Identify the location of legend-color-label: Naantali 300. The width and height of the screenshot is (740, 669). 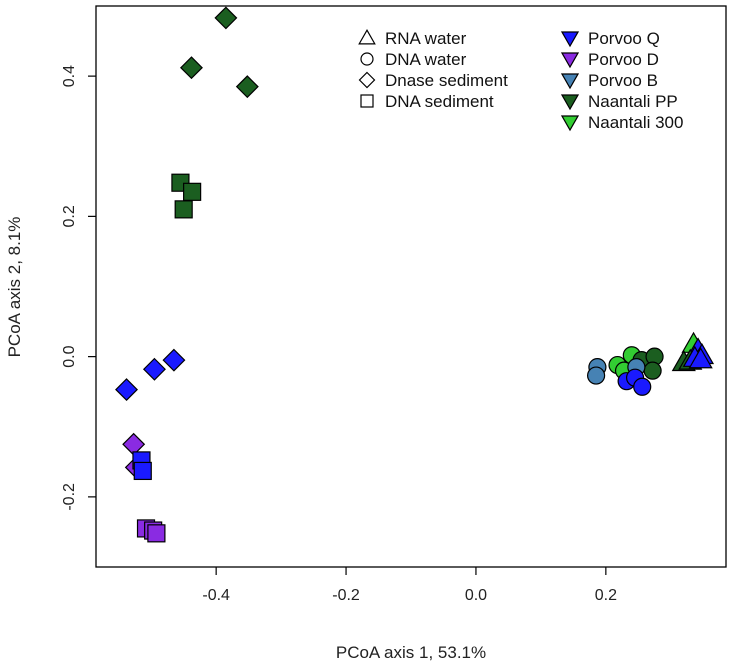
(635, 122).